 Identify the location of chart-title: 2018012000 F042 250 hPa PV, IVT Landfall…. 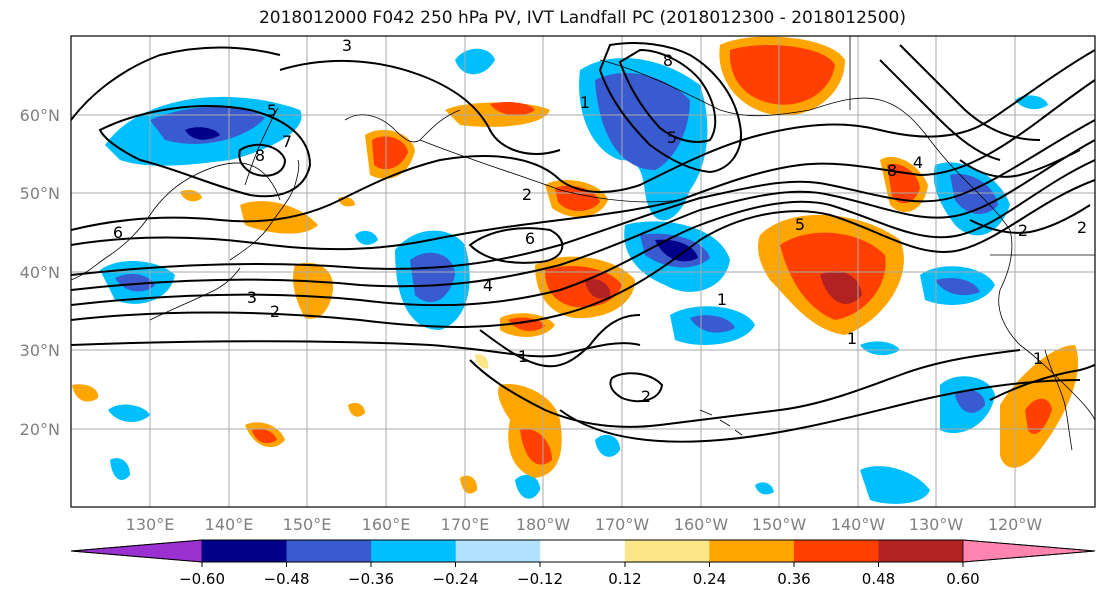
(582, 18).